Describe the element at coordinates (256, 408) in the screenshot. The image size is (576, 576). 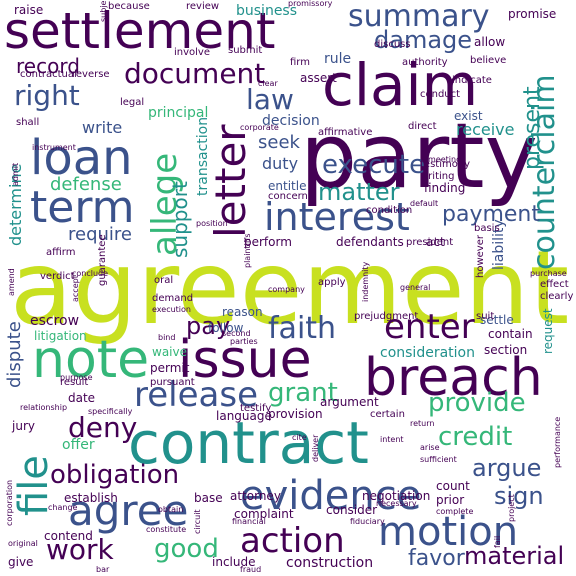
I see `word-testify: testify` at that location.